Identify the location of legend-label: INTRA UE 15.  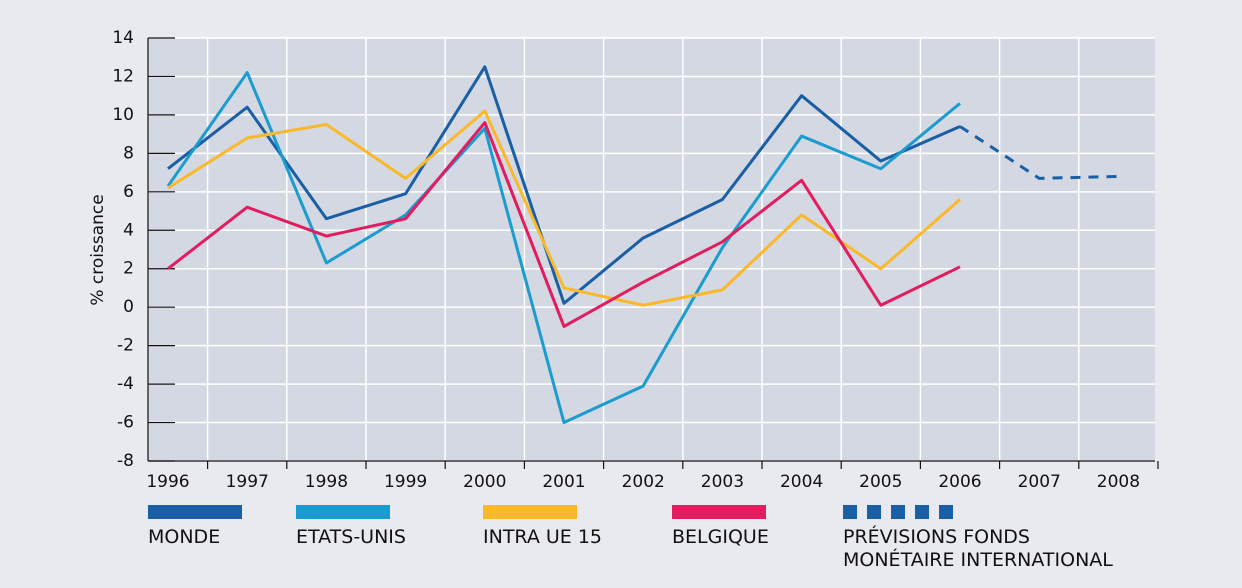
(543, 537).